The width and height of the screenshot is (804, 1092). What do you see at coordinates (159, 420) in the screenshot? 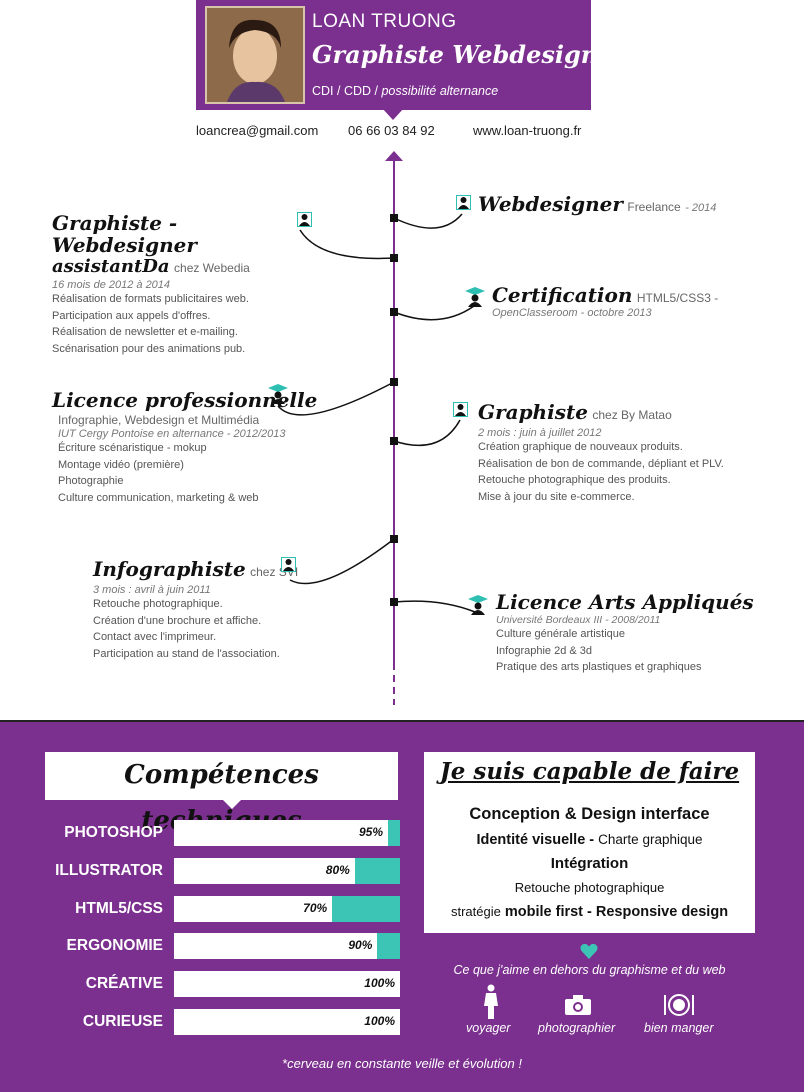
I see `entry-subtitle: Infographie, Webdesign et Multimédia` at bounding box center [159, 420].